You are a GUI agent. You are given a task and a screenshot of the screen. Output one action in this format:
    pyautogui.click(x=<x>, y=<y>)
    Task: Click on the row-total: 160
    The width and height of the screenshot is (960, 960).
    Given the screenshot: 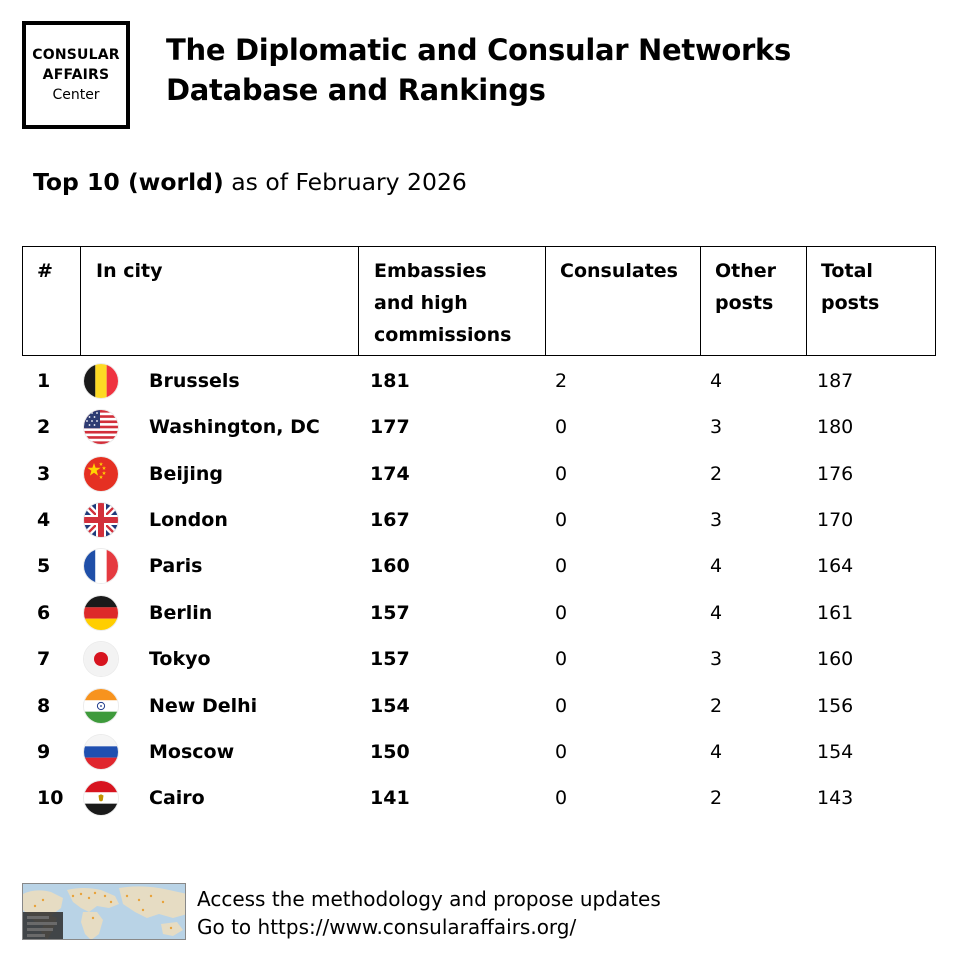 What is the action you would take?
    pyautogui.click(x=835, y=659)
    